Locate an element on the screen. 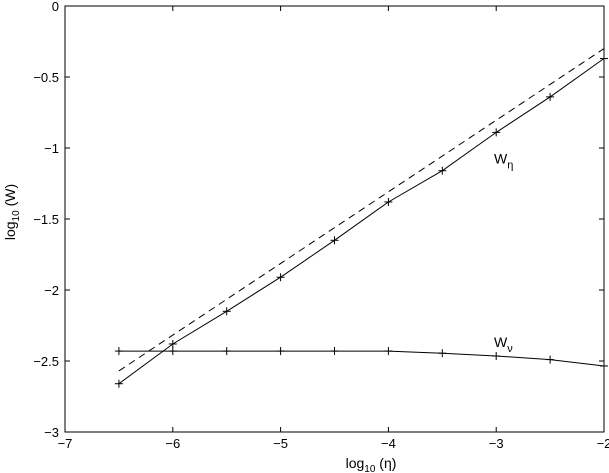 The image size is (609, 473). y-tick-label: −3 is located at coordinates (51, 432).